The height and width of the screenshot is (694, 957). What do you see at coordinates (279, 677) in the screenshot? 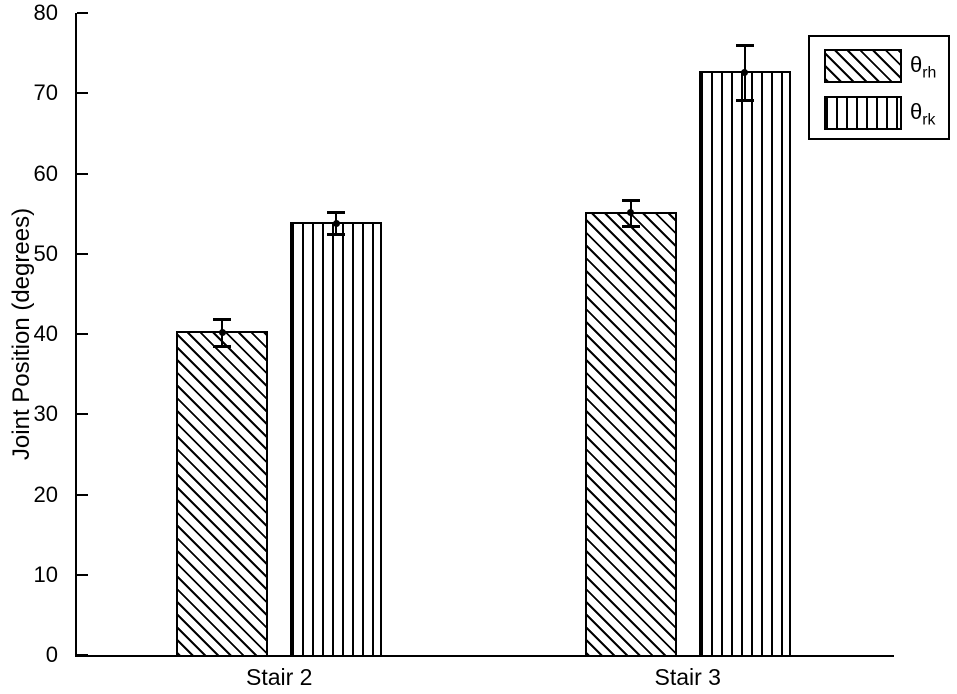
I see `x-tick-label: Stair 2` at bounding box center [279, 677].